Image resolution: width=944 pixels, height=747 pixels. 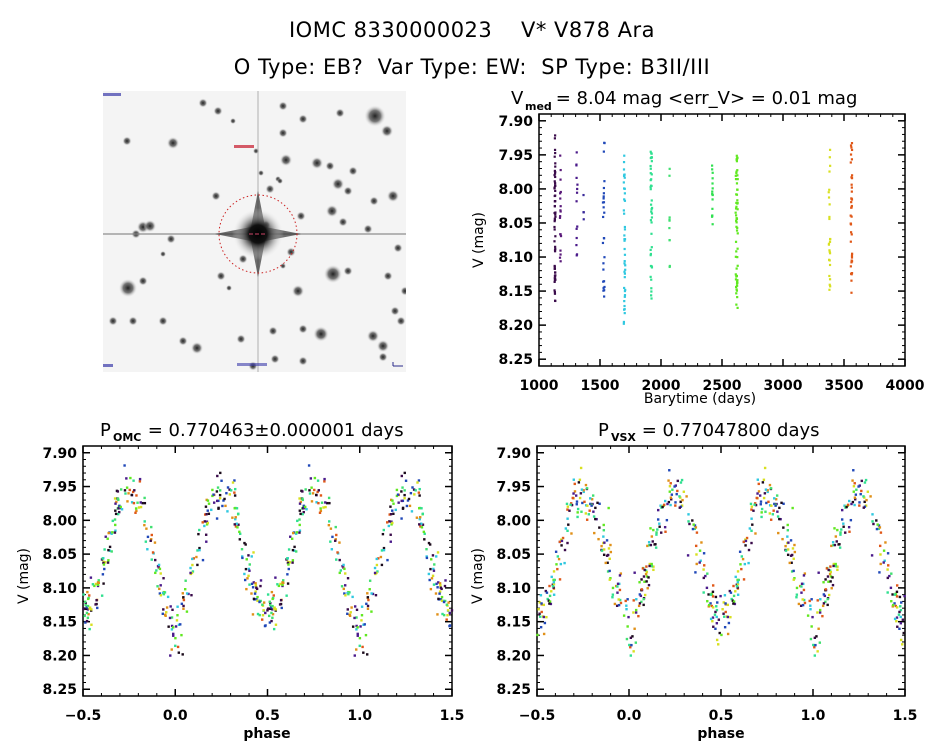 I want to click on y-tick-label: 8.15, so click(x=59, y=623).